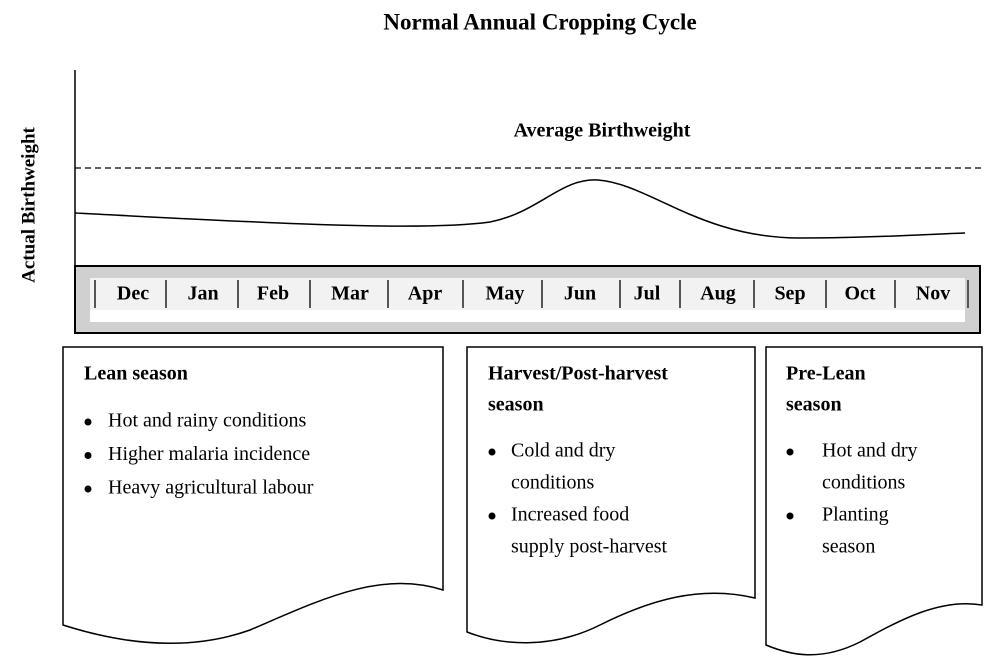 This screenshot has width=984, height=663. What do you see at coordinates (580, 294) in the screenshot?
I see `month-label: Jun` at bounding box center [580, 294].